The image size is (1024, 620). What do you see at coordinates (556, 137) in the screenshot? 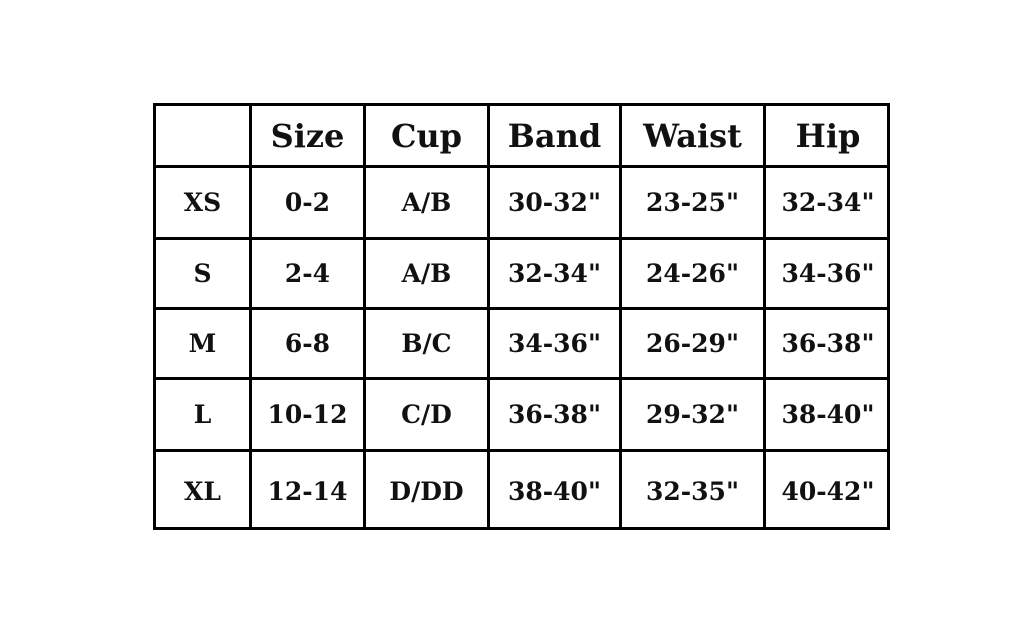
I see `column-header: Band` at bounding box center [556, 137].